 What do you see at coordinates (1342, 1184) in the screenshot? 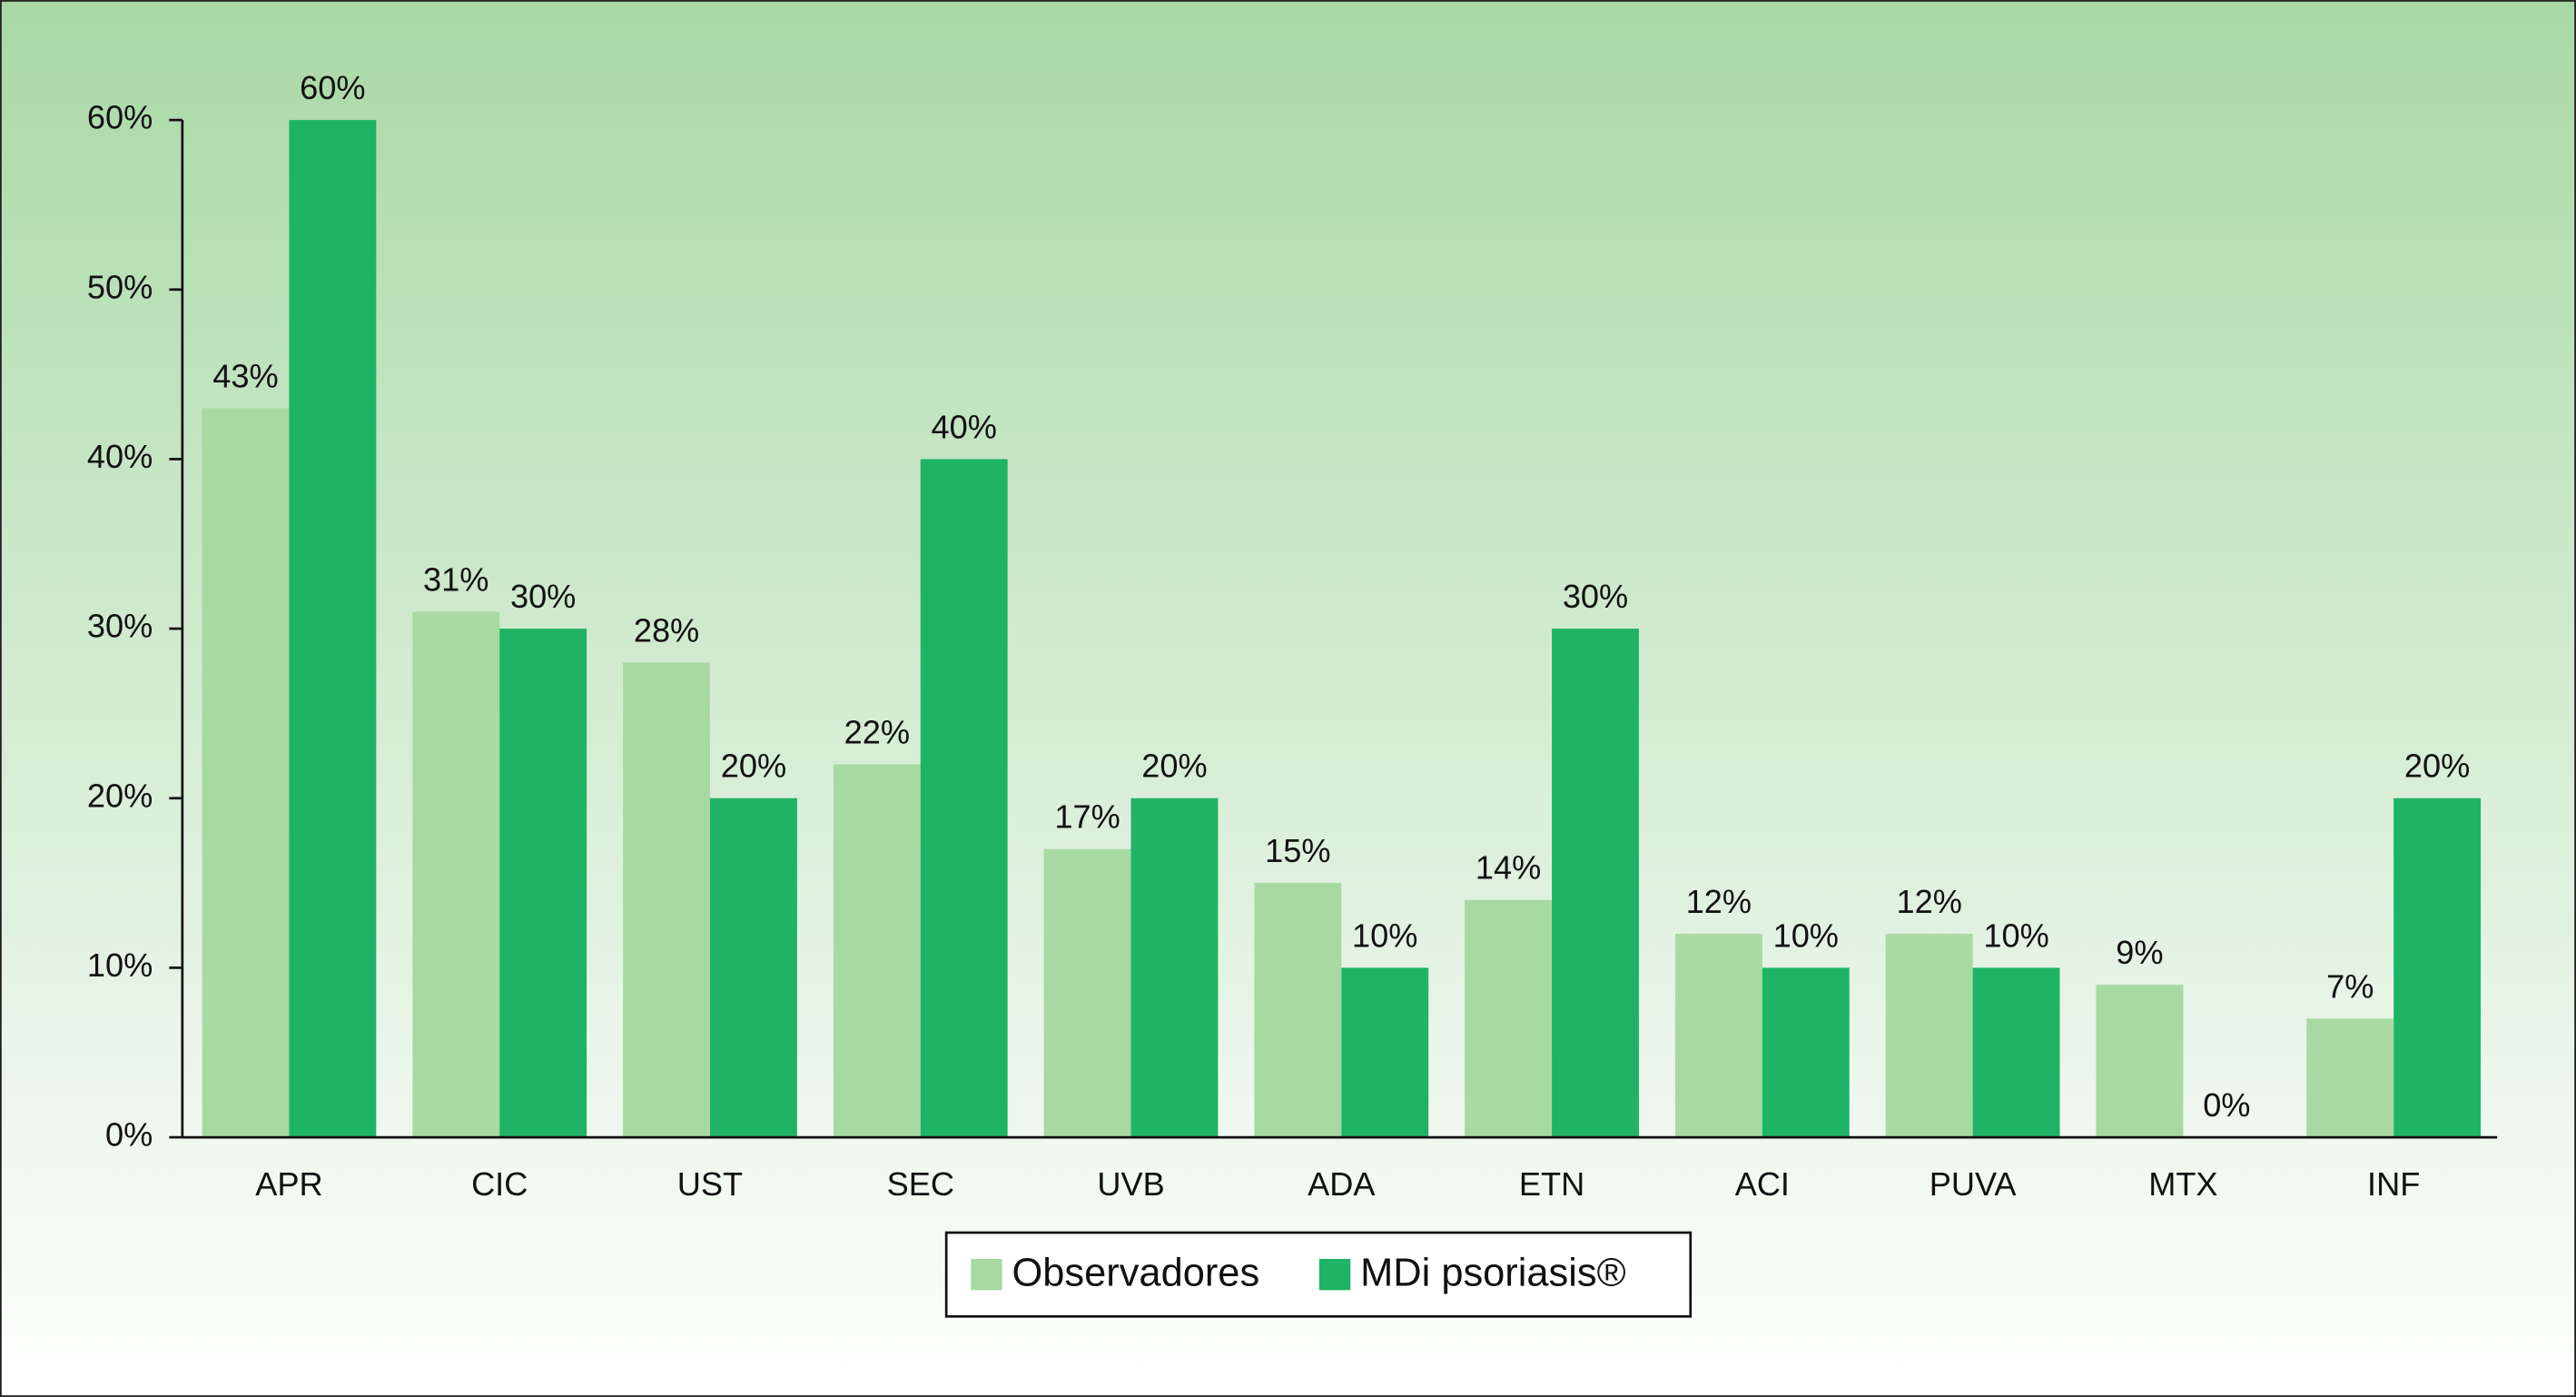
I see `x-tick-label: ADA` at bounding box center [1342, 1184].